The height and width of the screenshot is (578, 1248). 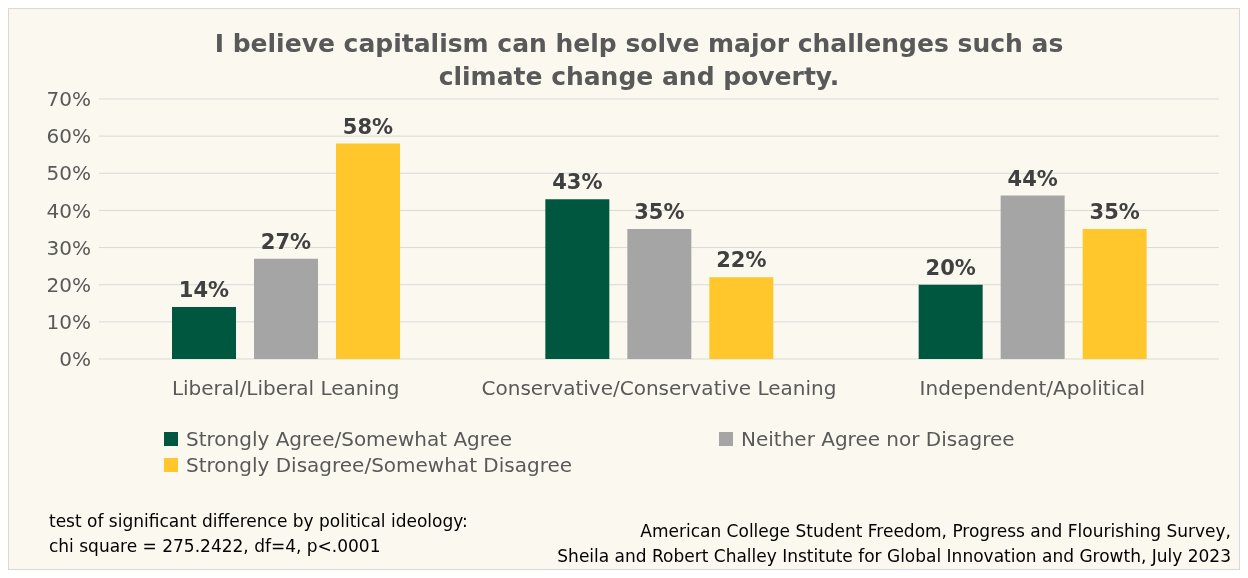 I want to click on y-tick-label: 70%, so click(x=68, y=99).